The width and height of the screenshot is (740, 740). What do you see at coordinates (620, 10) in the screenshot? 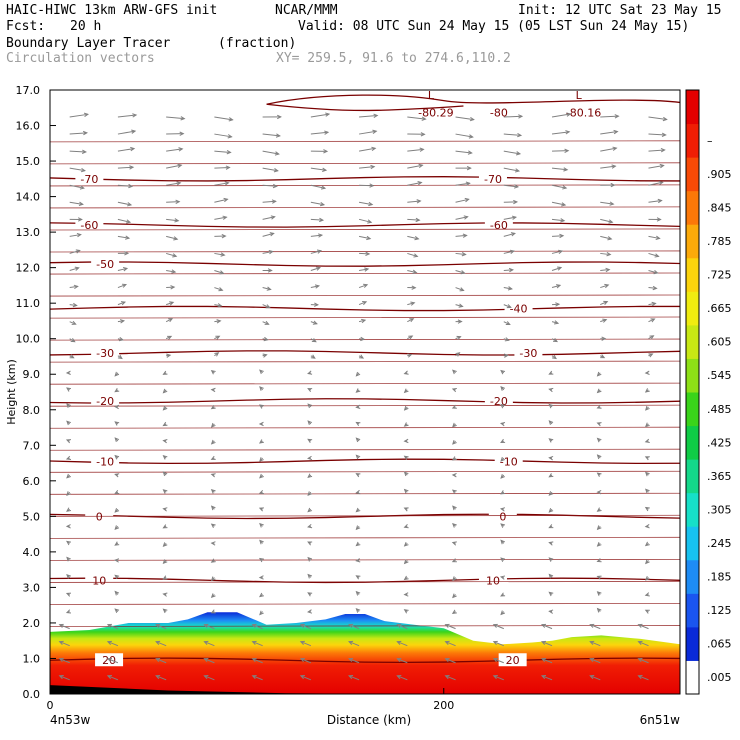
I see `init-time: Init: 12 UTC Sat 23 May 15` at bounding box center [620, 10].